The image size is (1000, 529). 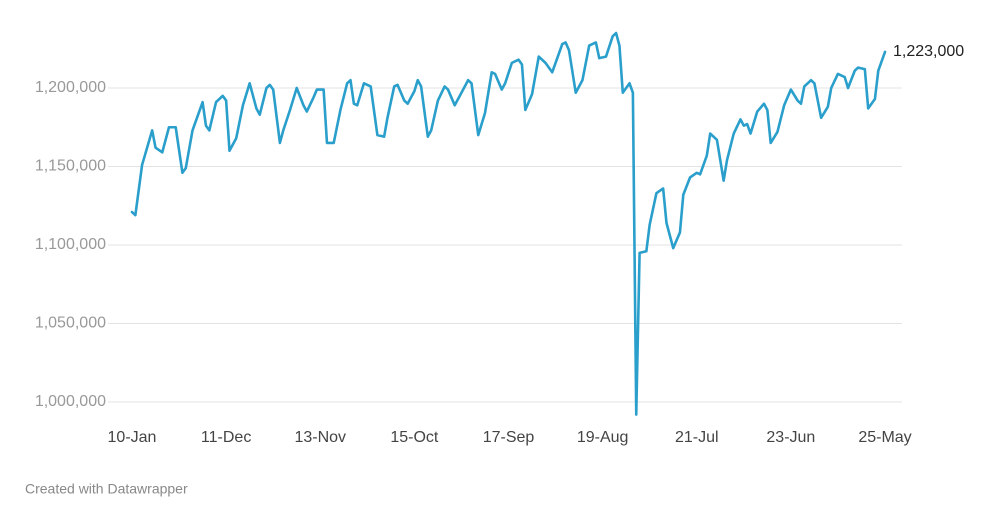 I want to click on y-tick-label: 1,100,000, so click(x=70, y=244).